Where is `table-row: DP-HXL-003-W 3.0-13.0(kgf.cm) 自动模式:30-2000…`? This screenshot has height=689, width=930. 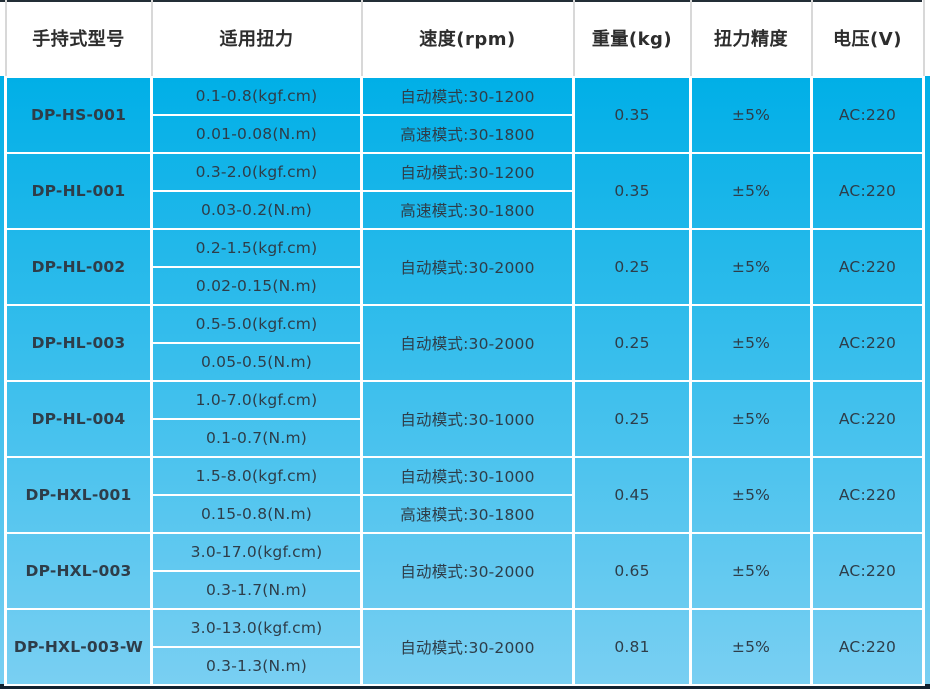
table-row: DP-HXL-003-W 3.0-13.0(kgf.cm) 自动模式:30-2000… is located at coordinates (464, 647).